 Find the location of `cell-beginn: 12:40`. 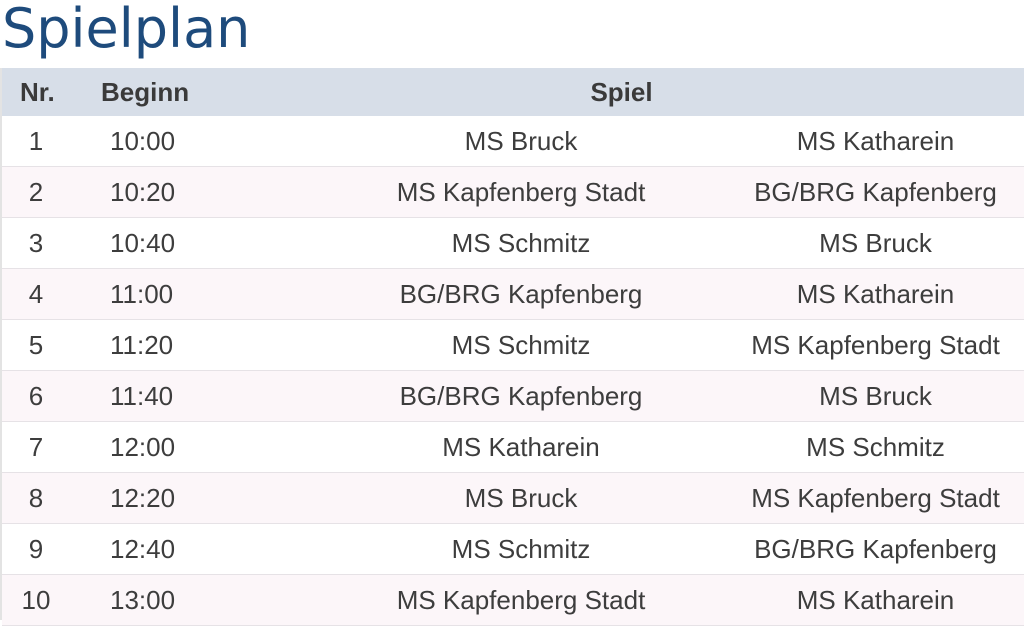

cell-beginn: 12:40 is located at coordinates (143, 548).